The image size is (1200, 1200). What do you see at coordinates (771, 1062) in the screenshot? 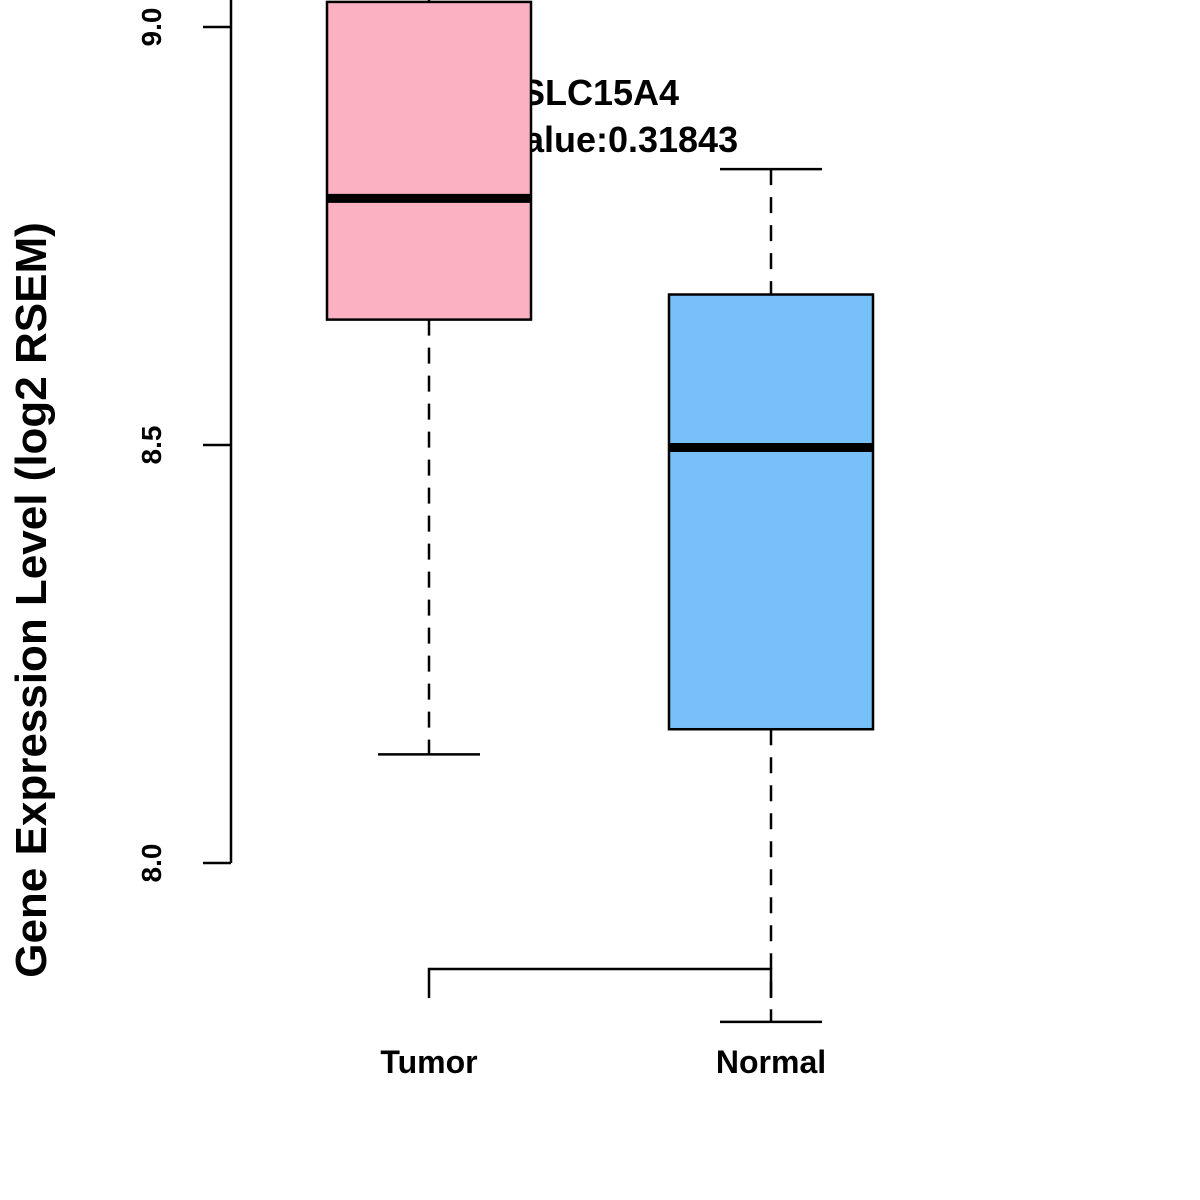
I see `normal-category-label: Normal` at bounding box center [771, 1062].